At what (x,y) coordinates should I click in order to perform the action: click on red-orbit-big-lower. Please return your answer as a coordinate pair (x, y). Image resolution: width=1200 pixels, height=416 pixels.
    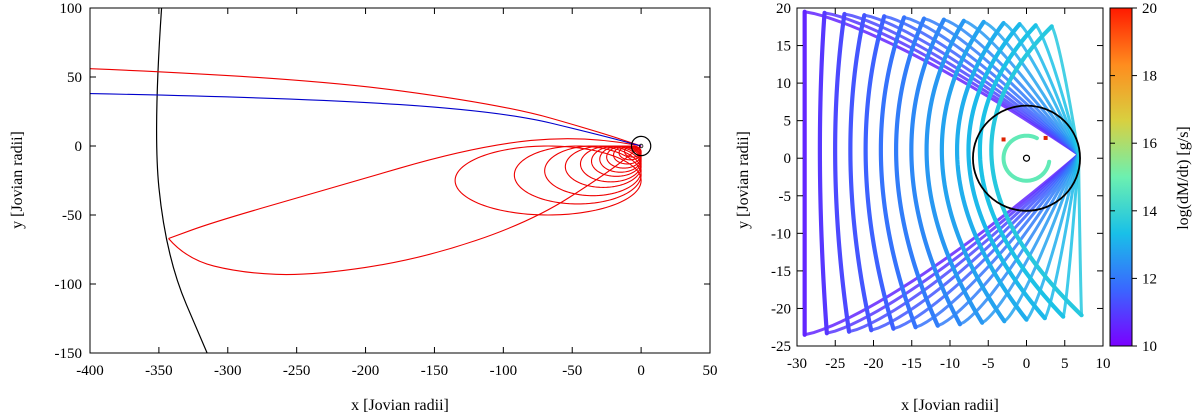
    Looking at the image, I should click on (405, 210).